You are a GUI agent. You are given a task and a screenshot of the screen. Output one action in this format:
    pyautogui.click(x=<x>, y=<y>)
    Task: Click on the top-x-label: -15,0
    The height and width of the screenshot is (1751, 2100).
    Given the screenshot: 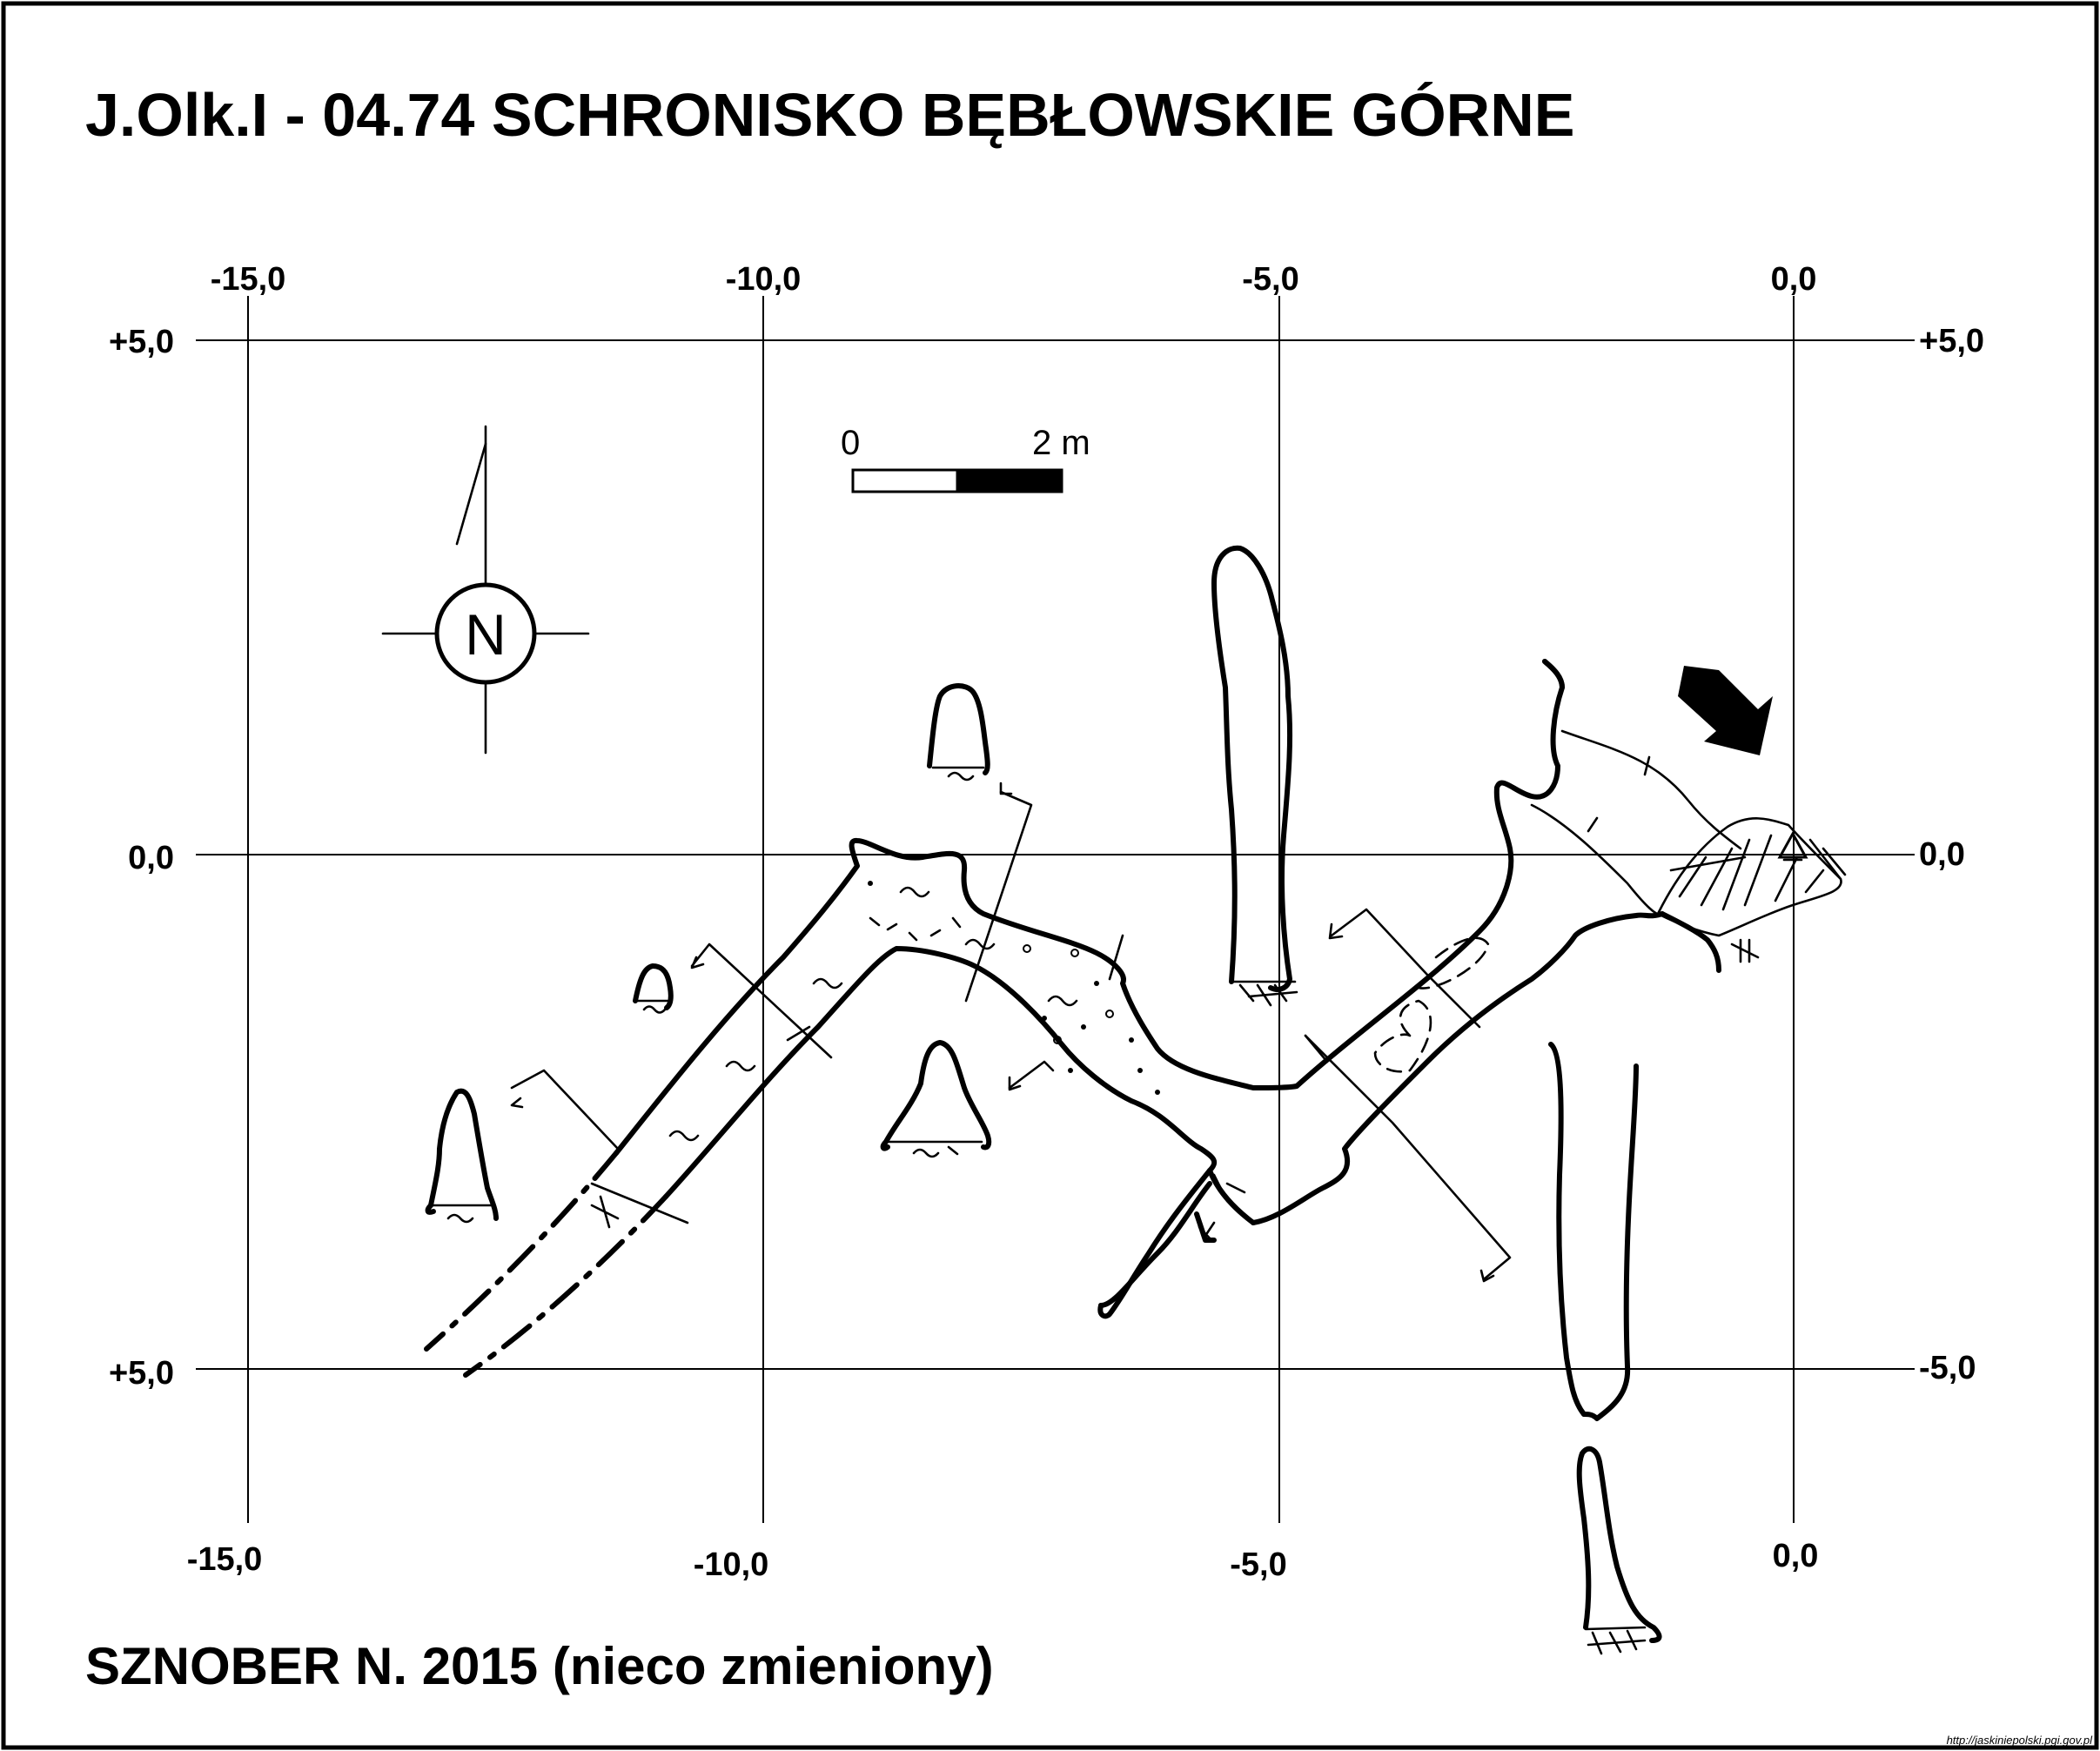 What is the action you would take?
    pyautogui.click(x=248, y=279)
    